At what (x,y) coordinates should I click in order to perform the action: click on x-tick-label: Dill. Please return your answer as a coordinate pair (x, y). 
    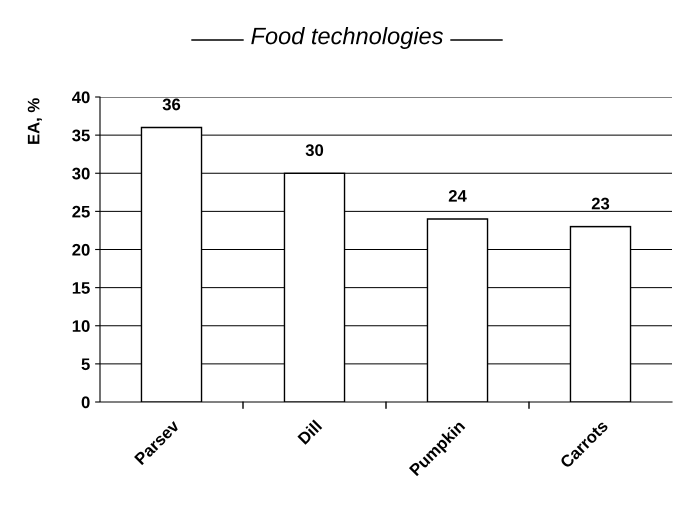
    Looking at the image, I should click on (309, 432).